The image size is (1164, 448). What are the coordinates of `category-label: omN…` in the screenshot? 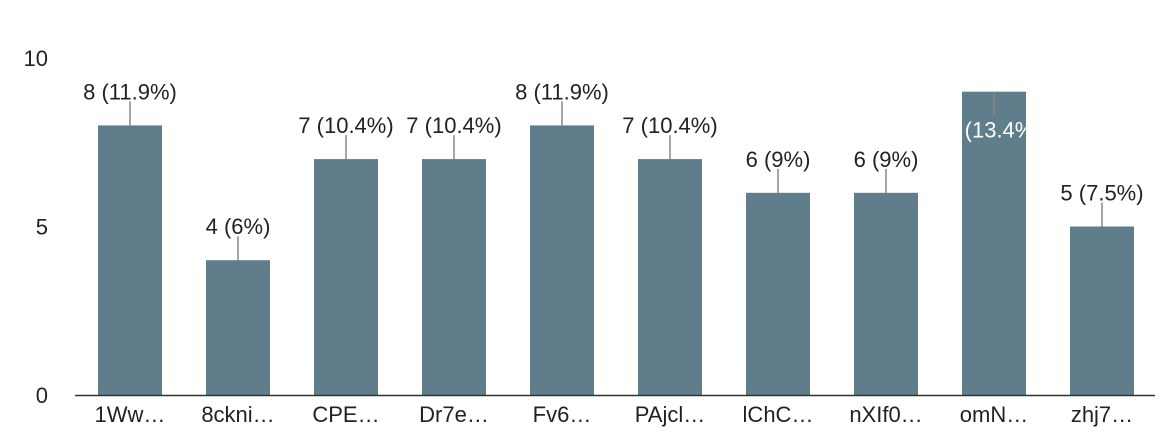 It's located at (994, 414).